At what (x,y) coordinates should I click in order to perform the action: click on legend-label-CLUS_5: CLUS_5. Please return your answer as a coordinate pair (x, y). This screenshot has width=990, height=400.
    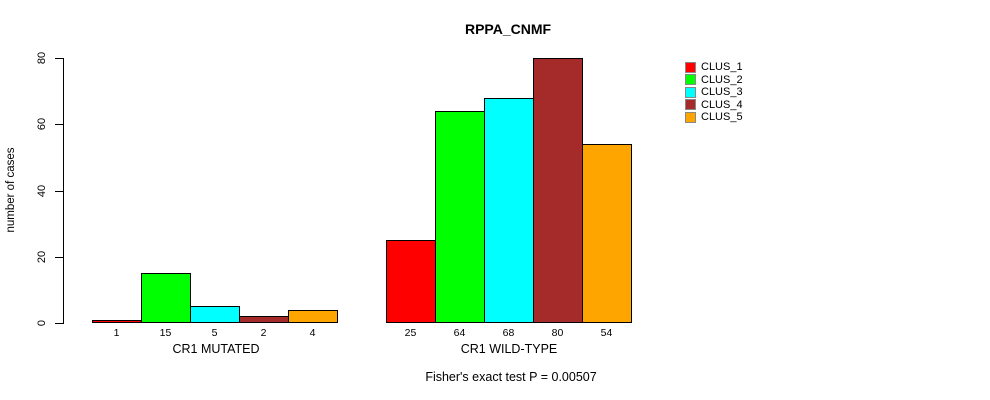
    Looking at the image, I should click on (722, 117).